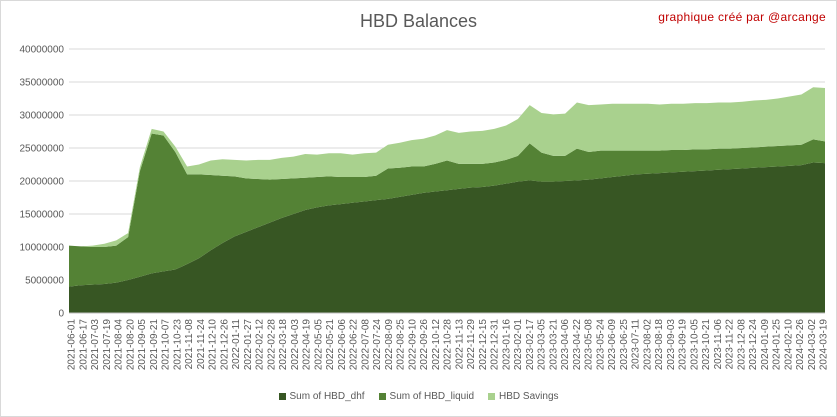 The image size is (837, 417). What do you see at coordinates (42, 116) in the screenshot?
I see `y-tick-label: 30000000` at bounding box center [42, 116].